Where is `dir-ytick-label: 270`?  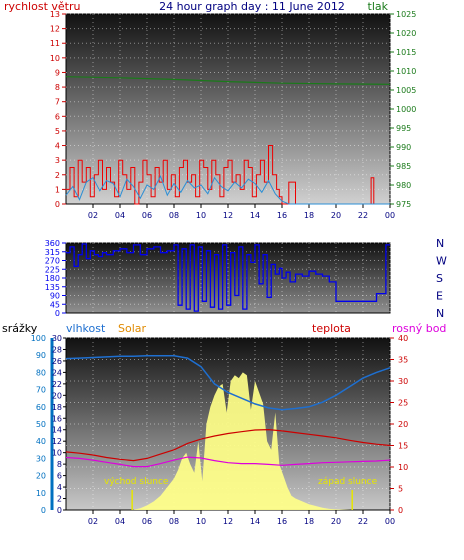
dir-ytick-label: 270 is located at coordinates (52, 261).